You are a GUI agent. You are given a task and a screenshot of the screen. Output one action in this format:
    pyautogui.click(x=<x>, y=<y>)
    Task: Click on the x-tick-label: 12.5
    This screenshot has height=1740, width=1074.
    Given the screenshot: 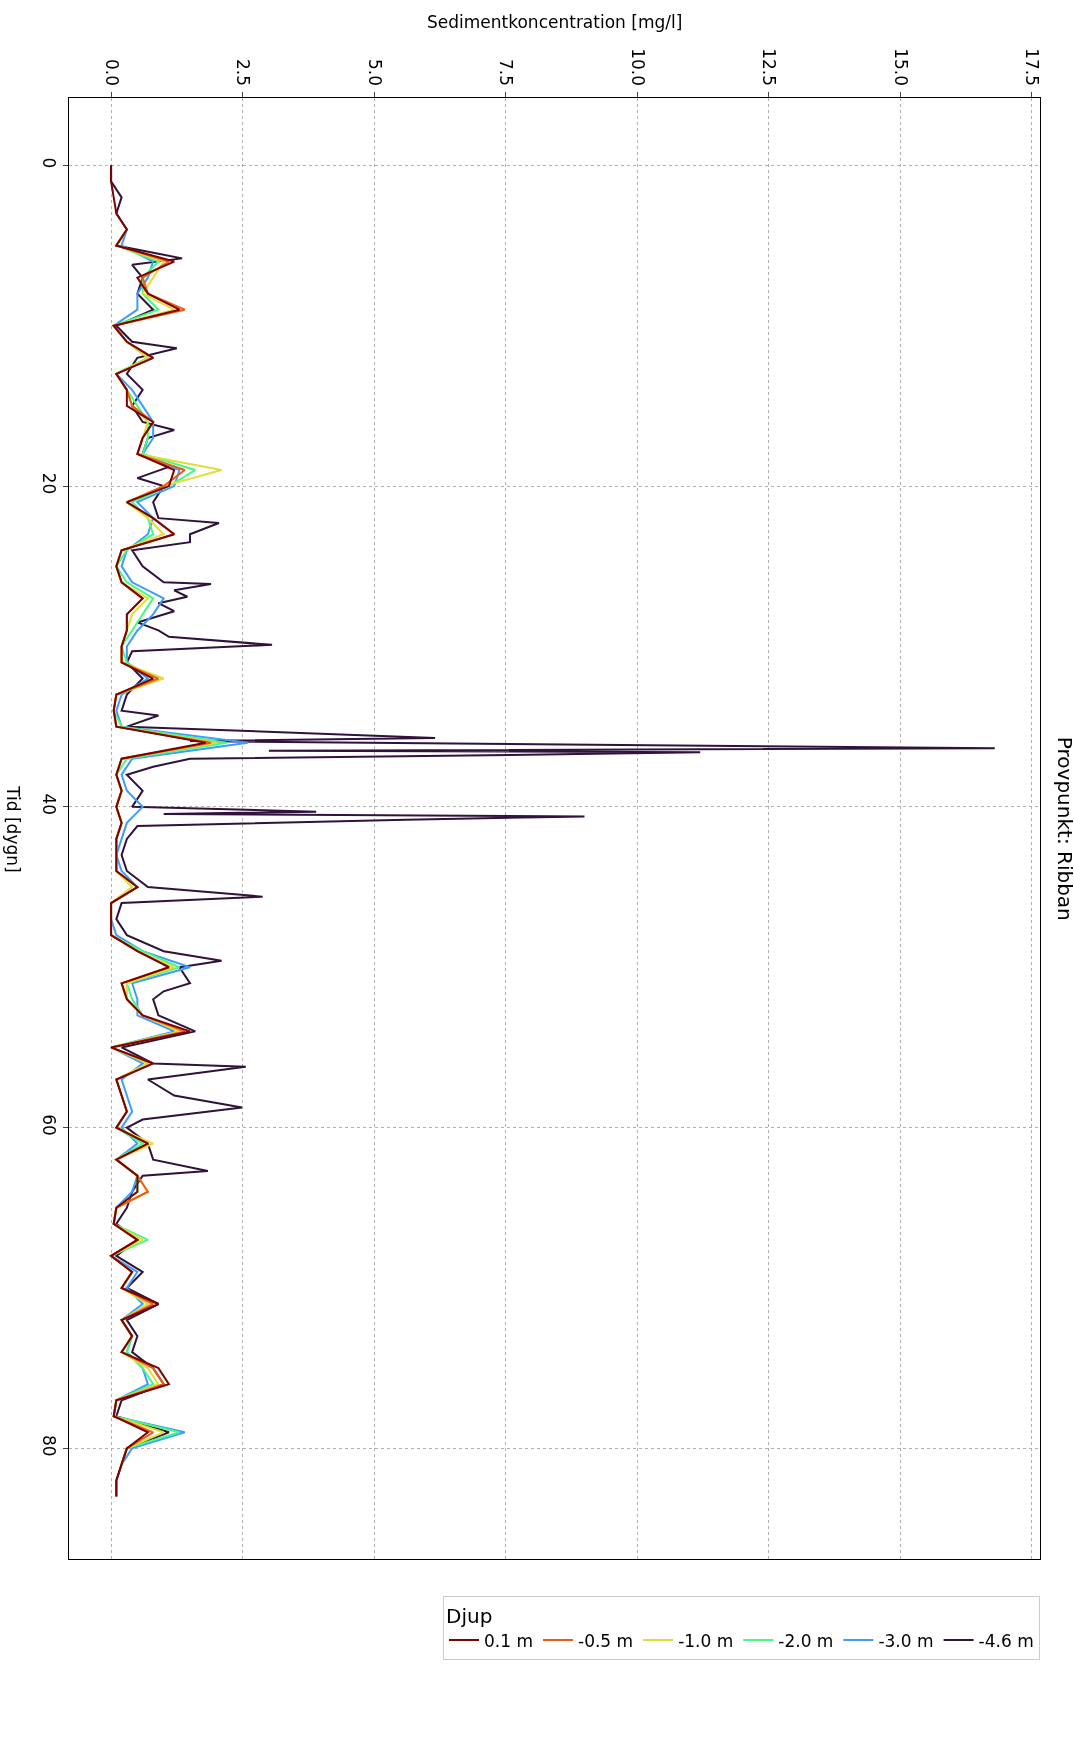 What is the action you would take?
    pyautogui.click(x=769, y=67)
    